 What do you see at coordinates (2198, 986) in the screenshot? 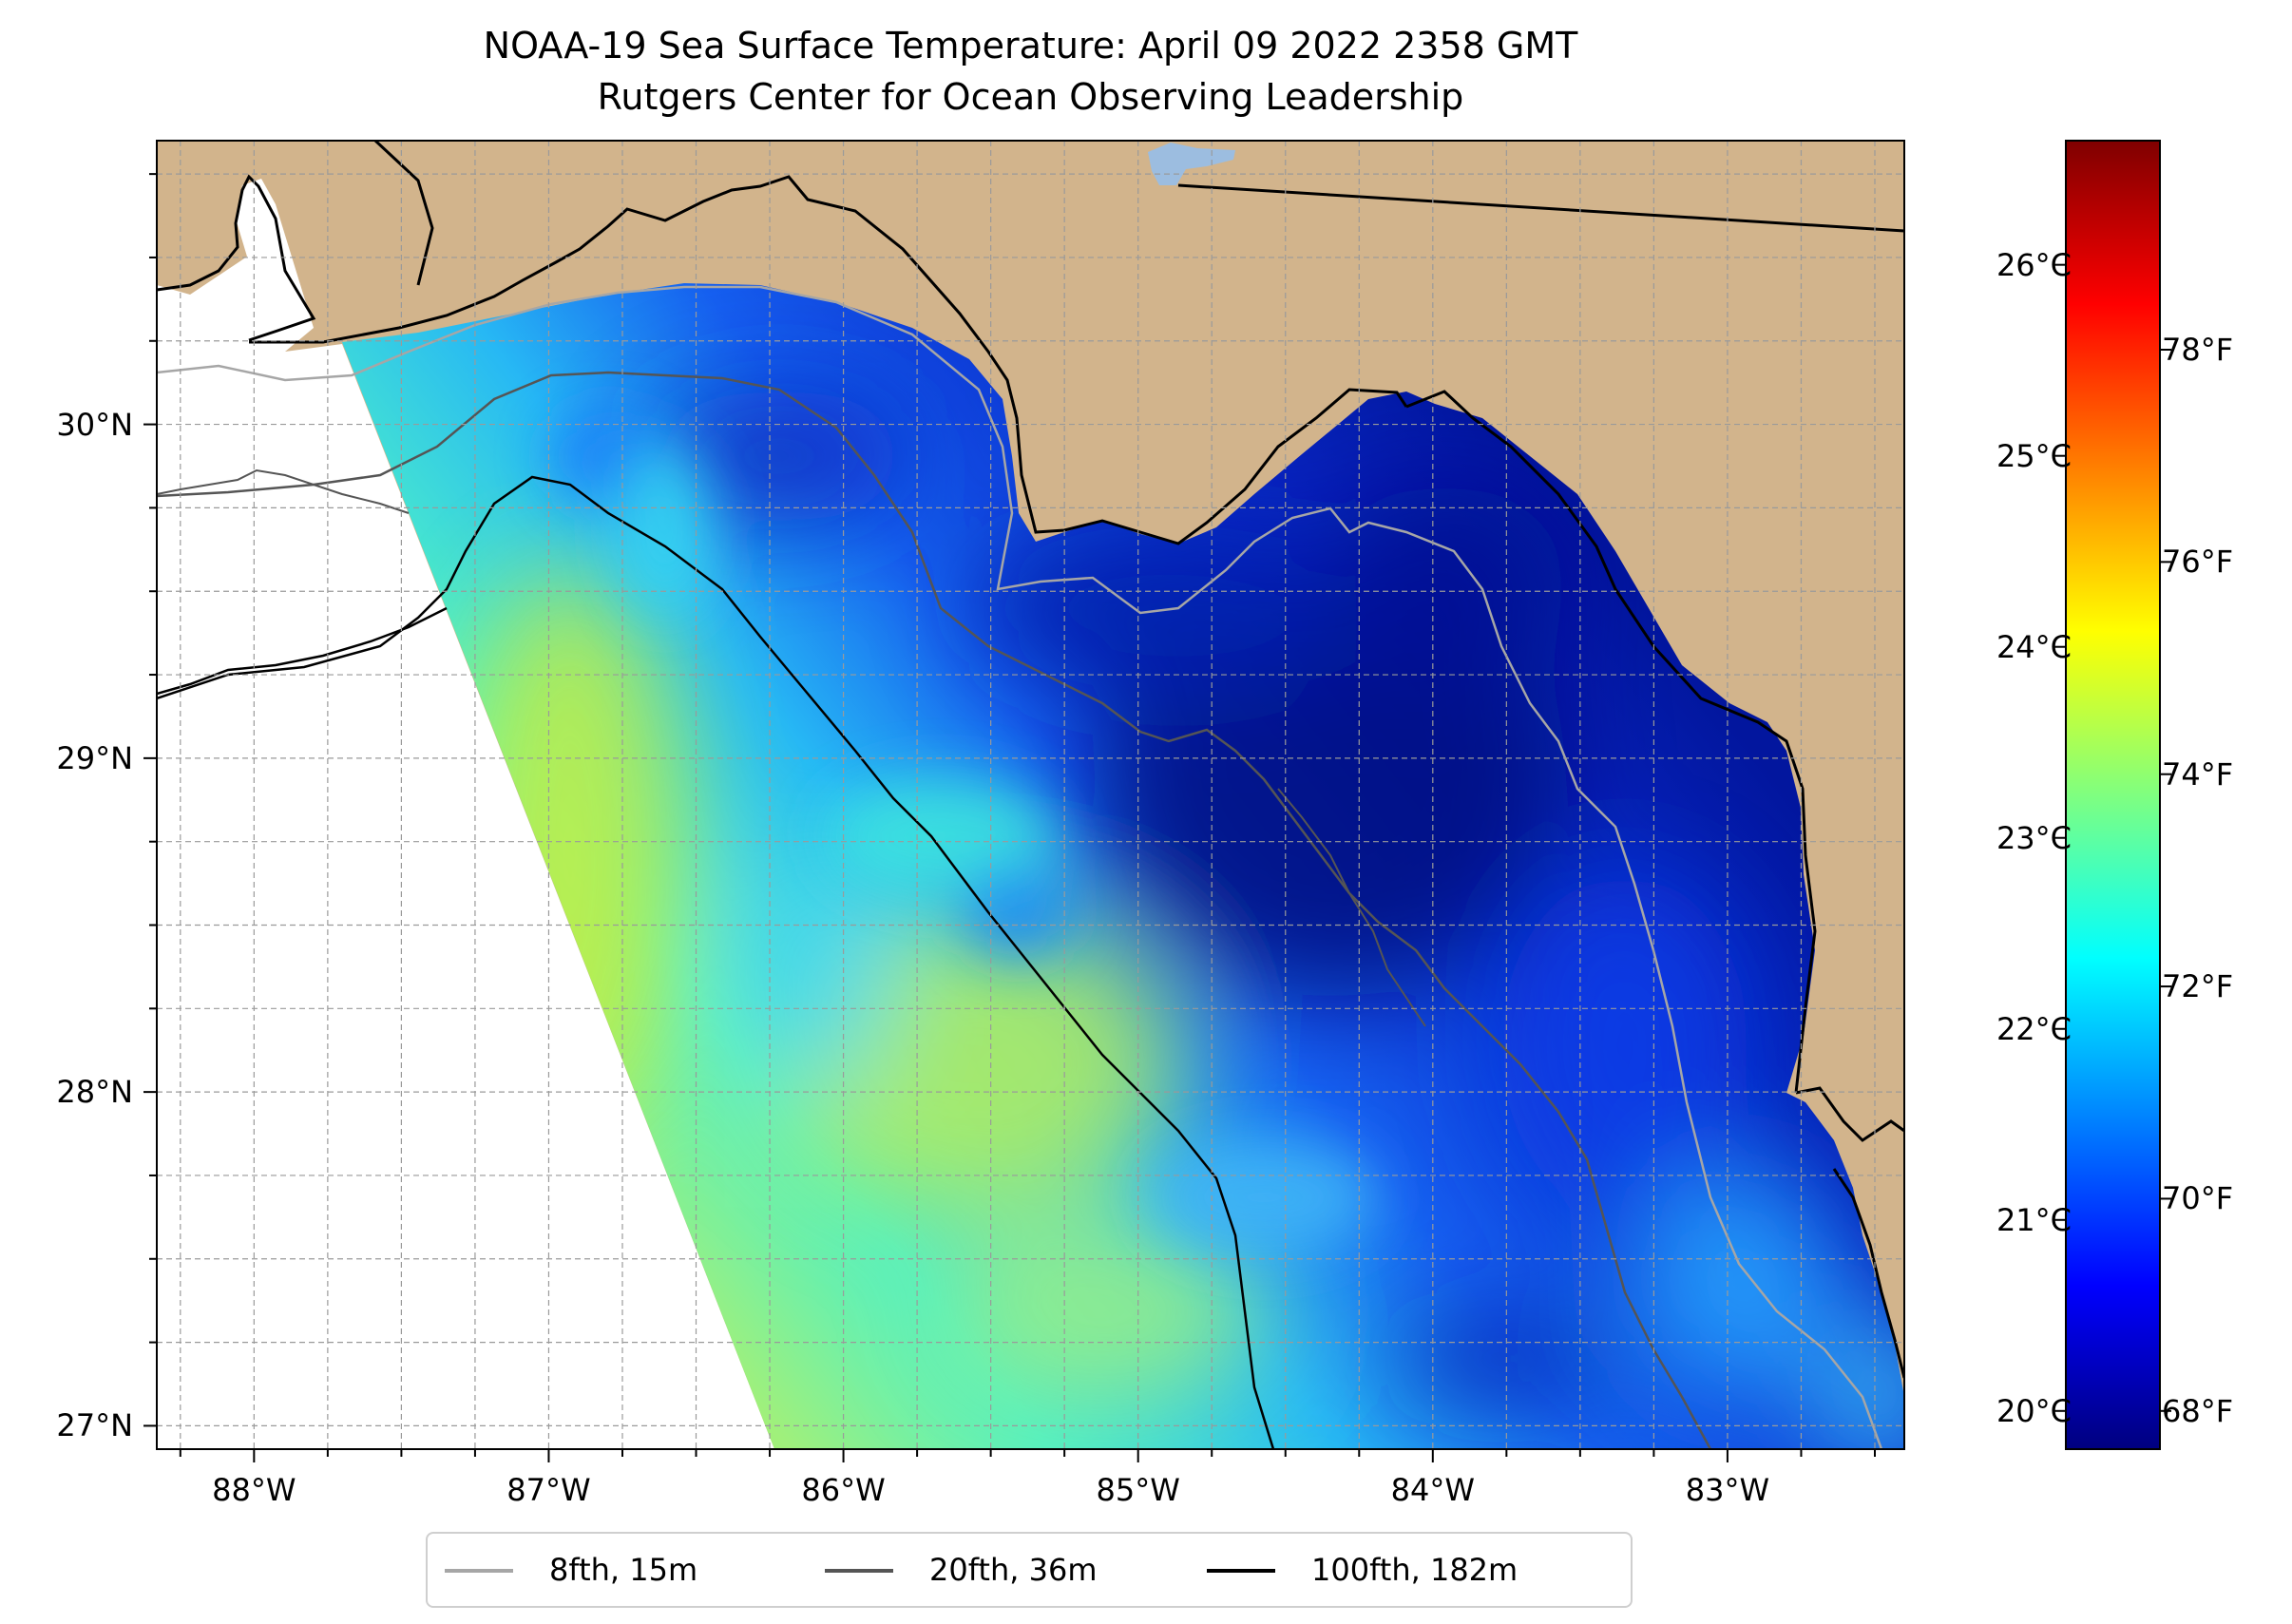
I see `colorbar-fahrenheit-label: 72°F` at bounding box center [2198, 986].